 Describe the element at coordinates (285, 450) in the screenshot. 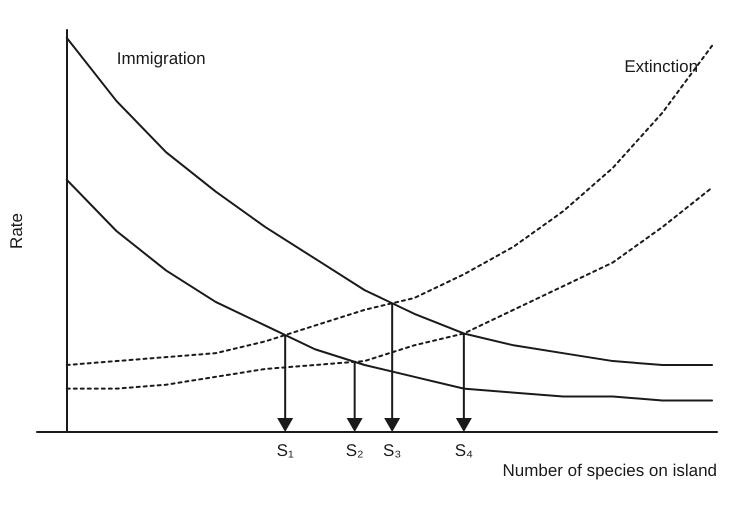

I see `text: S₁` at that location.